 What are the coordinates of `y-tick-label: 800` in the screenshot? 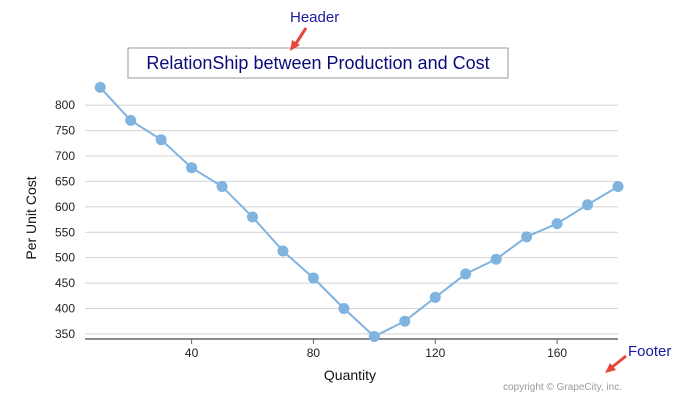 It's located at (65, 105).